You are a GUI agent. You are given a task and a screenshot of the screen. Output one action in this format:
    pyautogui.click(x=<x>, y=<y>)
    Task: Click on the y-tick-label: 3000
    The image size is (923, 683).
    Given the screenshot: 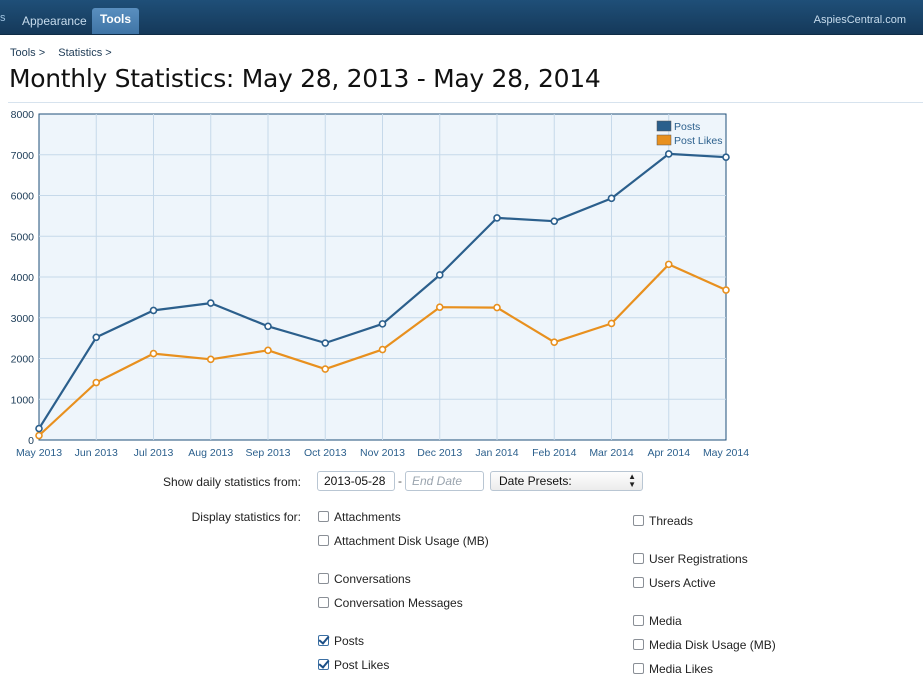 What is the action you would take?
    pyautogui.click(x=23, y=319)
    